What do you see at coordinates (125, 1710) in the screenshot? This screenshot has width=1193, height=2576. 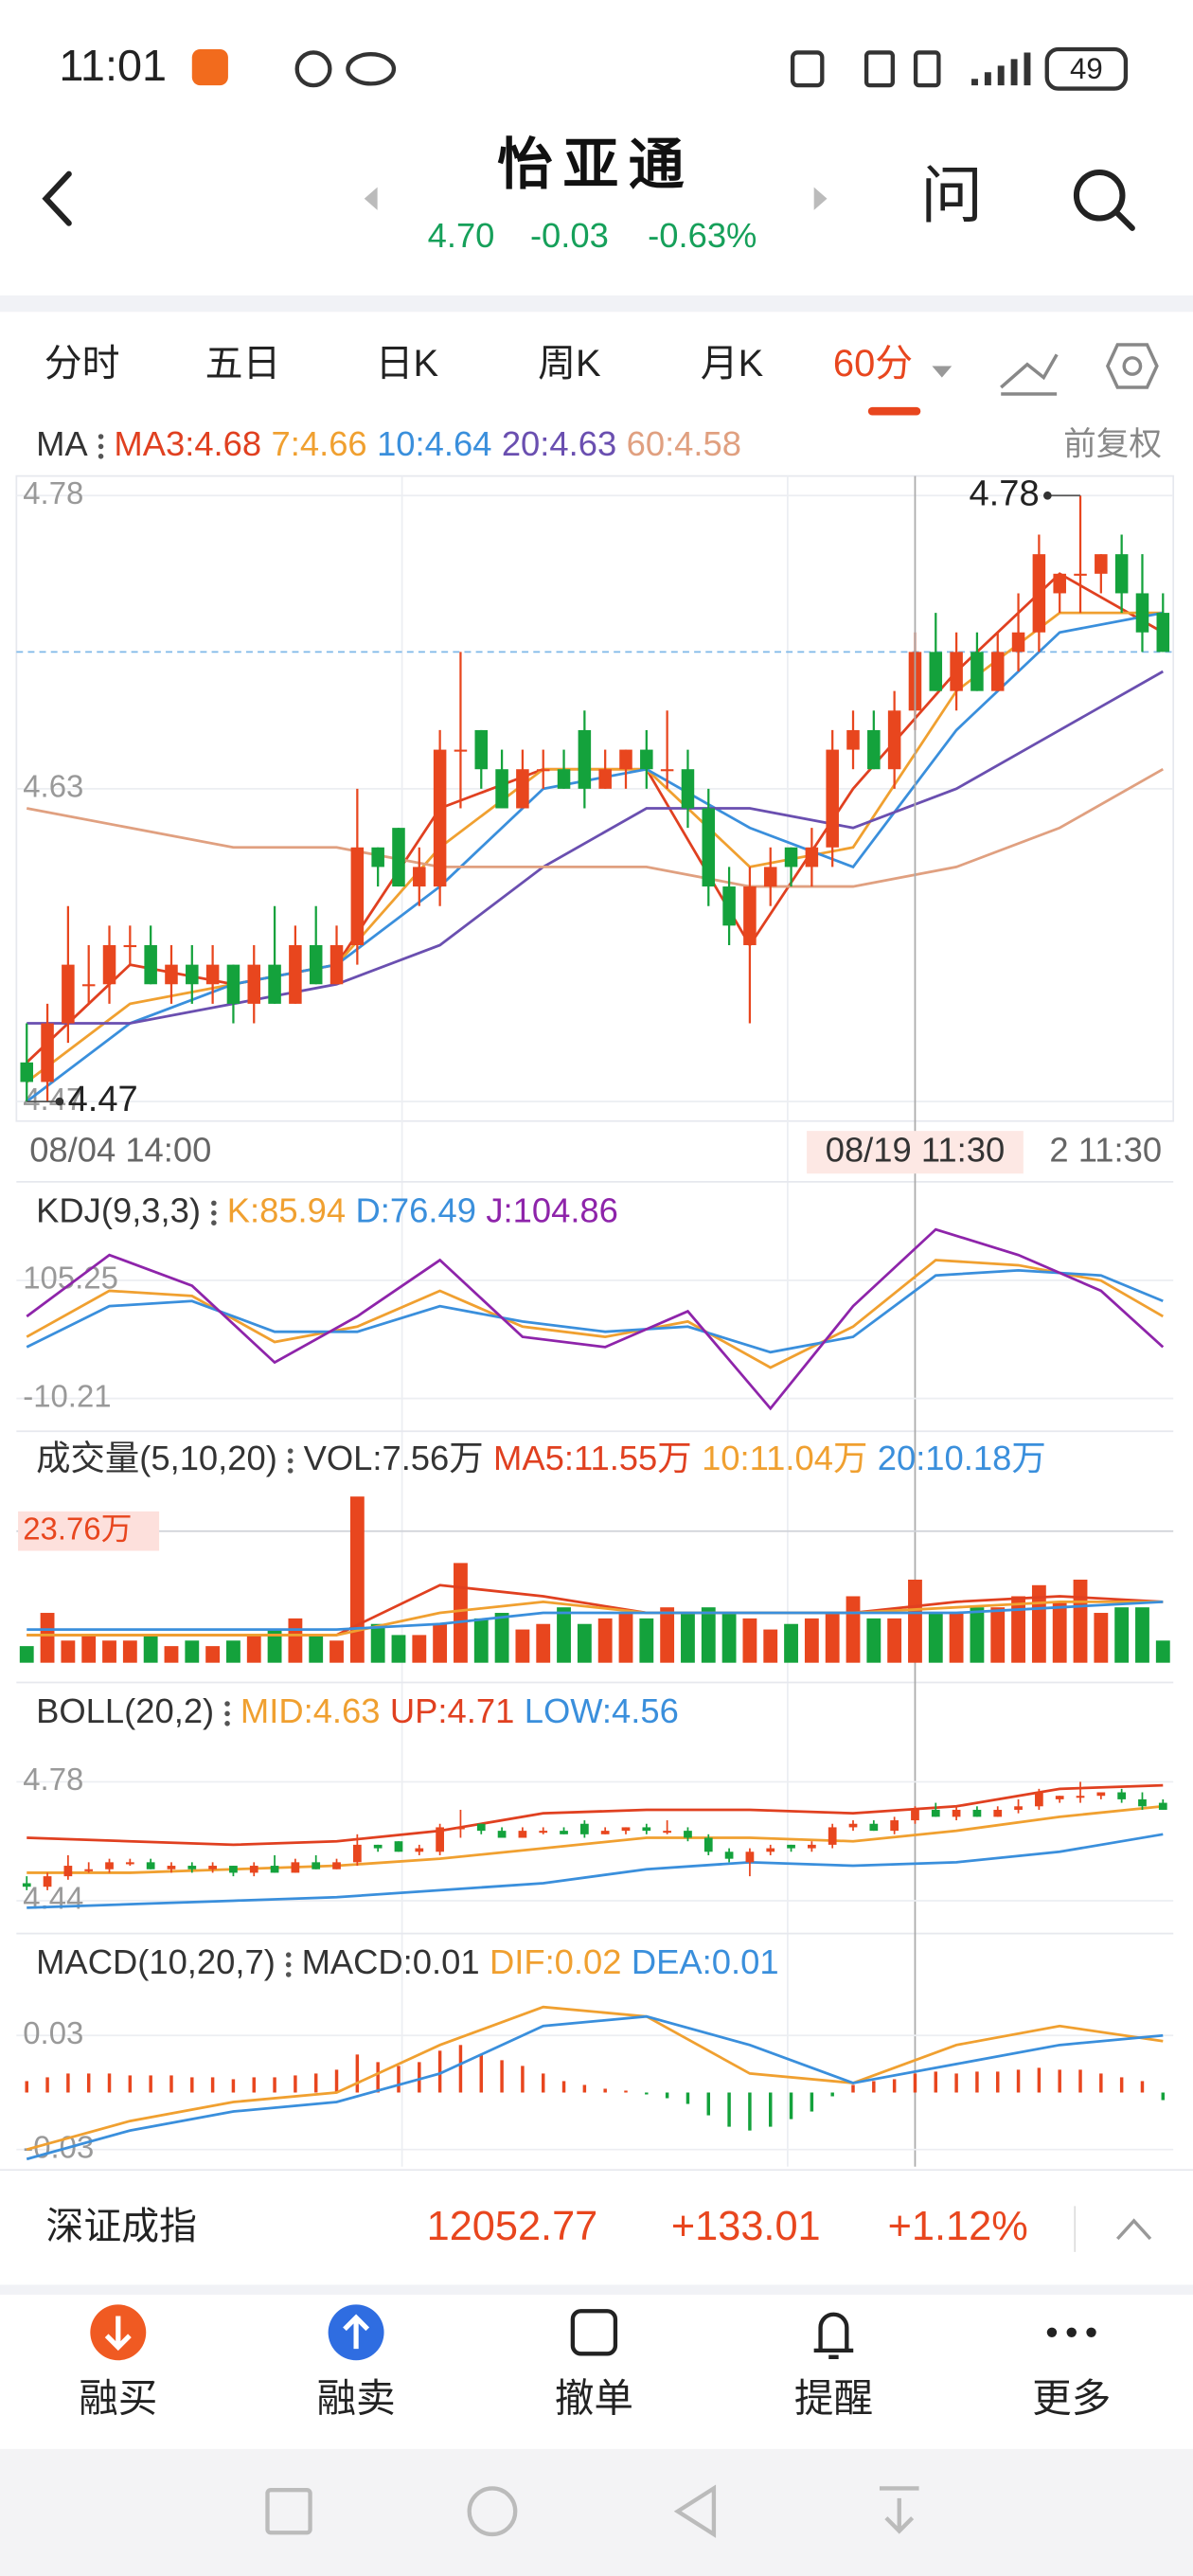 I see `indicator-title: BOLL(20,2)` at bounding box center [125, 1710].